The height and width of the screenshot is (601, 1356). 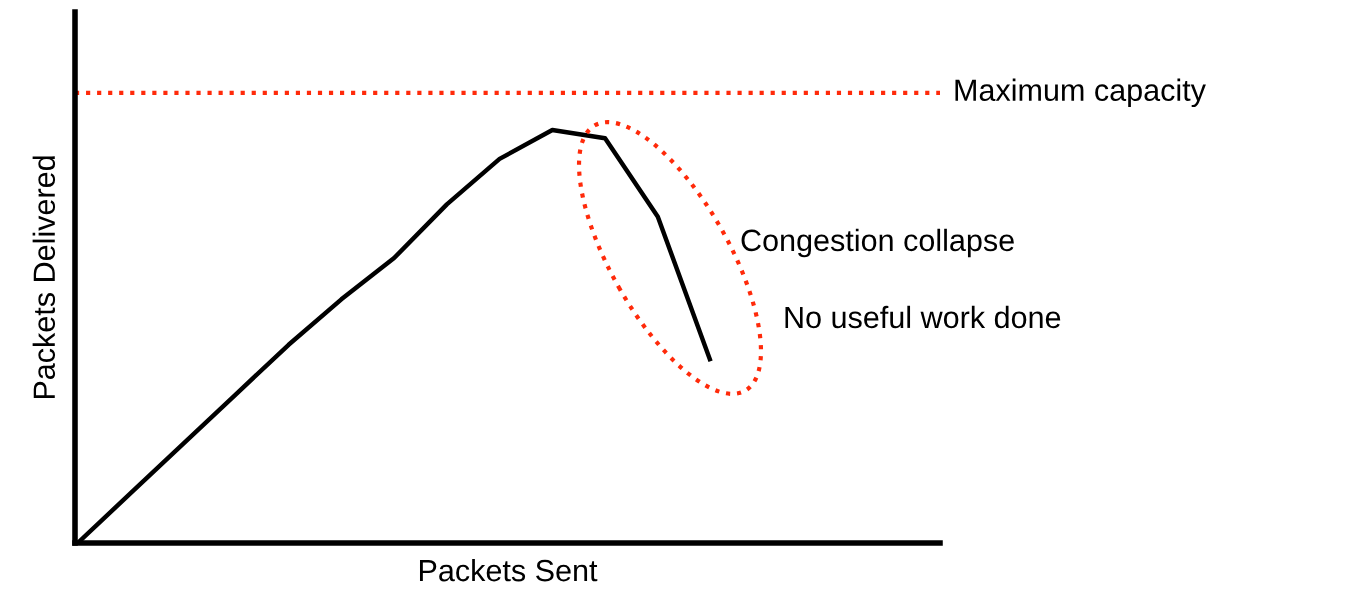 I want to click on y-axis-title: Packets Delivered, so click(x=44, y=277).